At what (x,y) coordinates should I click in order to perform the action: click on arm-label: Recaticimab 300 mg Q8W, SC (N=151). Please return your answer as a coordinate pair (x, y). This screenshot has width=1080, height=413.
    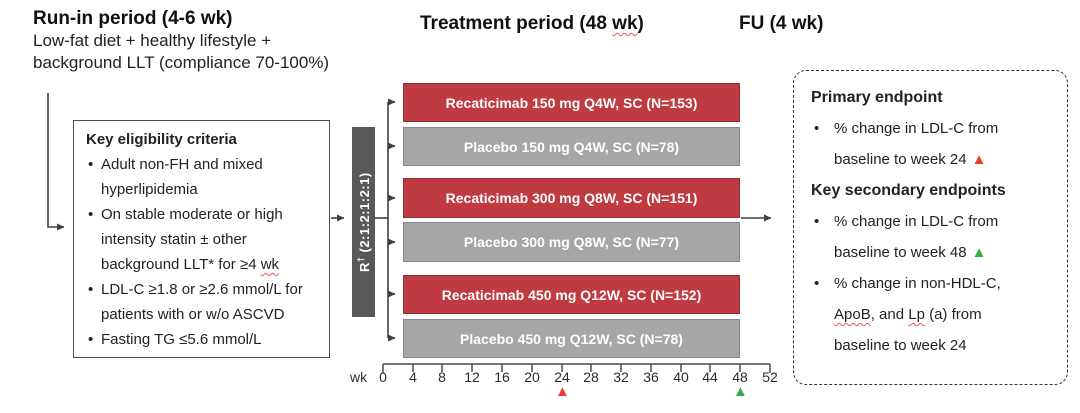
    Looking at the image, I should click on (571, 198).